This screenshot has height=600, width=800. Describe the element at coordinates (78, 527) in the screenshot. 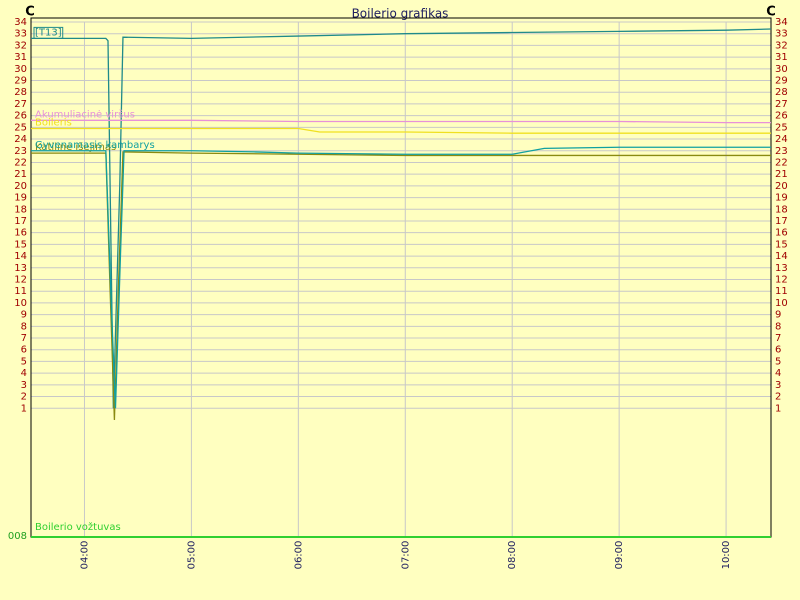

I see `series-label: Boilerio vožtuvas` at that location.